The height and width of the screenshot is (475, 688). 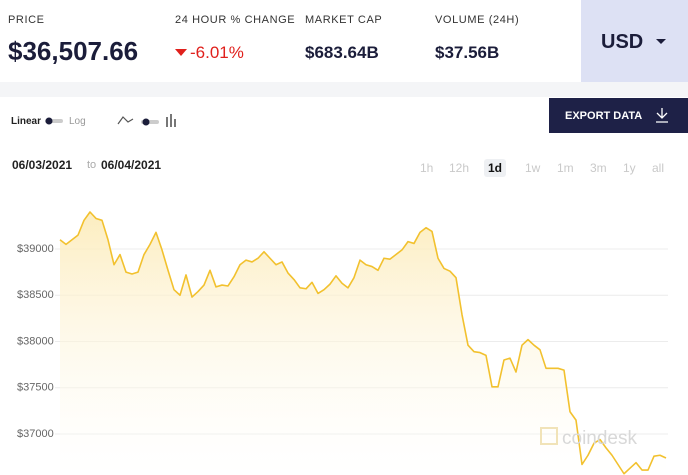 What do you see at coordinates (459, 168) in the screenshot?
I see `range-button: 12h` at bounding box center [459, 168].